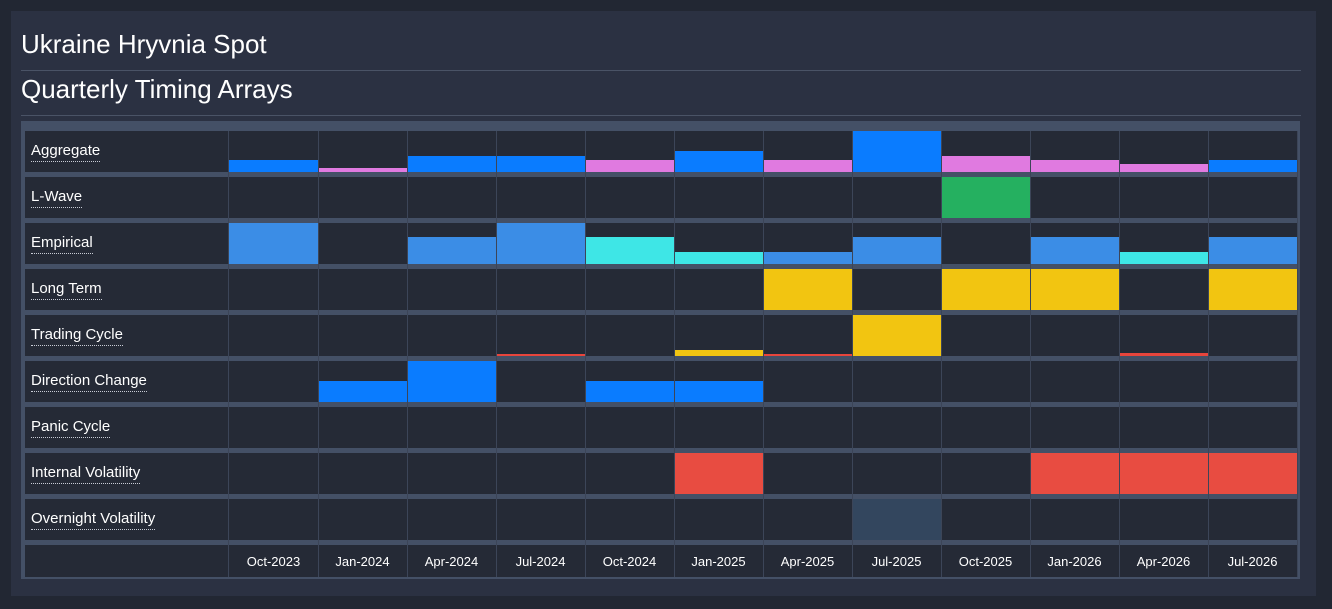  What do you see at coordinates (57, 198) in the screenshot?
I see `row-label: L-Wave` at bounding box center [57, 198].